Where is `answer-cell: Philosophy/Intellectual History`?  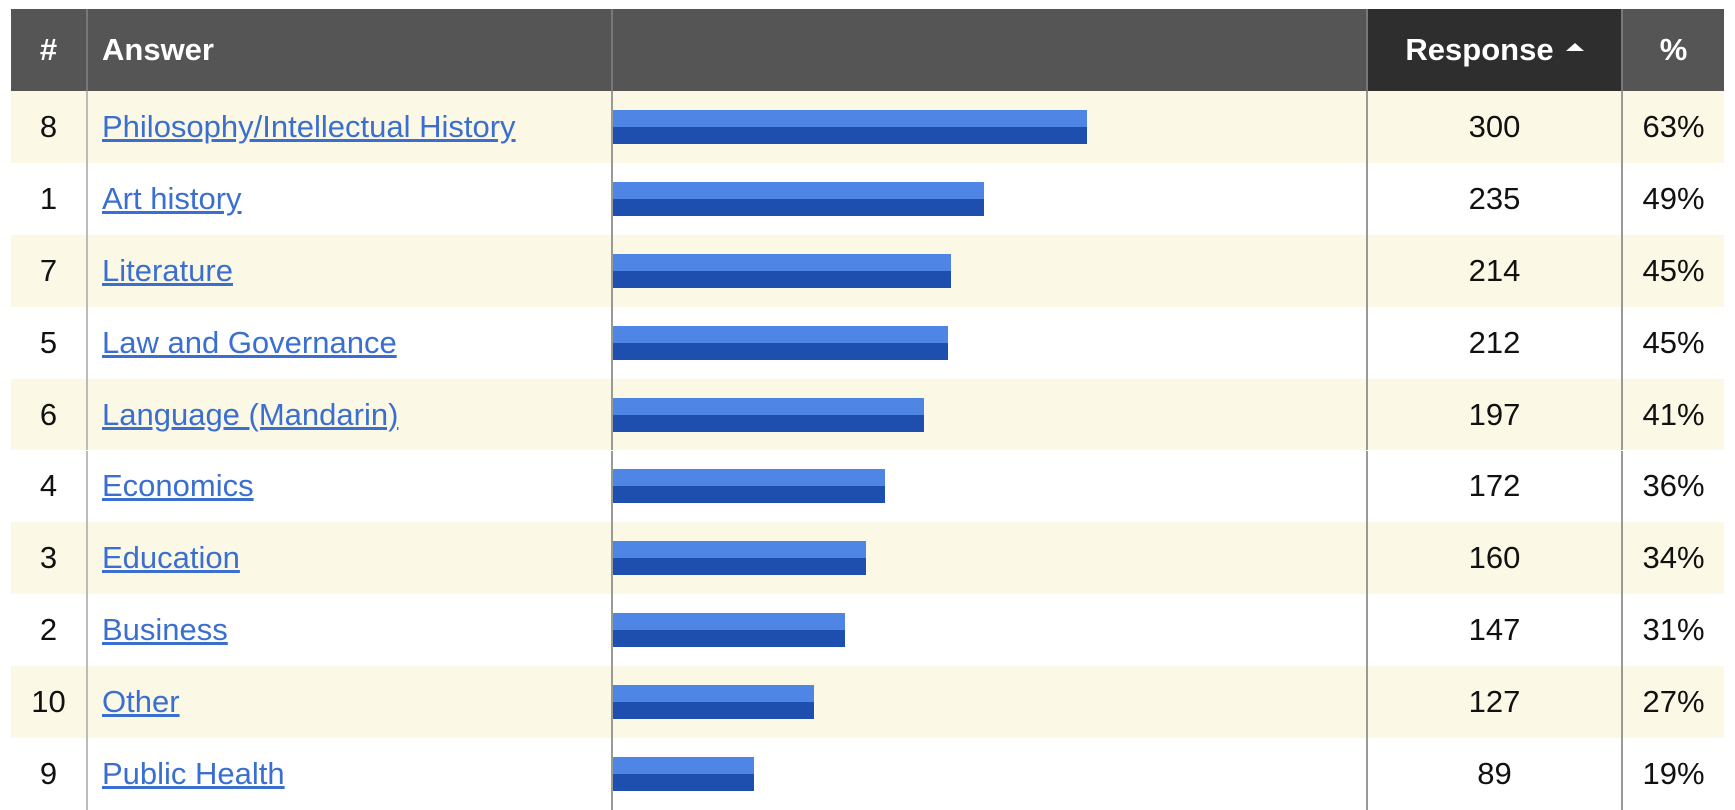 answer-cell: Philosophy/Intellectual History is located at coordinates (348, 127).